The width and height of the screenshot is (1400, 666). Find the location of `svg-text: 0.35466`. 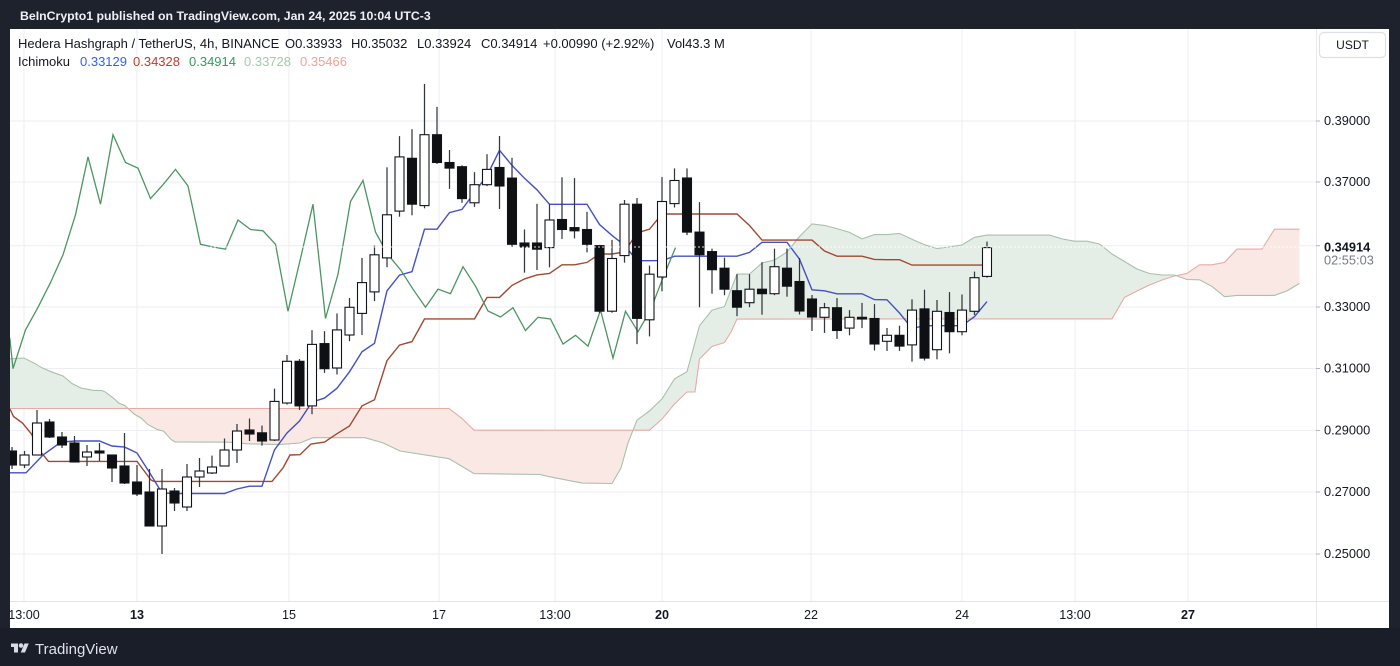

svg-text: 0.35466 is located at coordinates (323, 61).